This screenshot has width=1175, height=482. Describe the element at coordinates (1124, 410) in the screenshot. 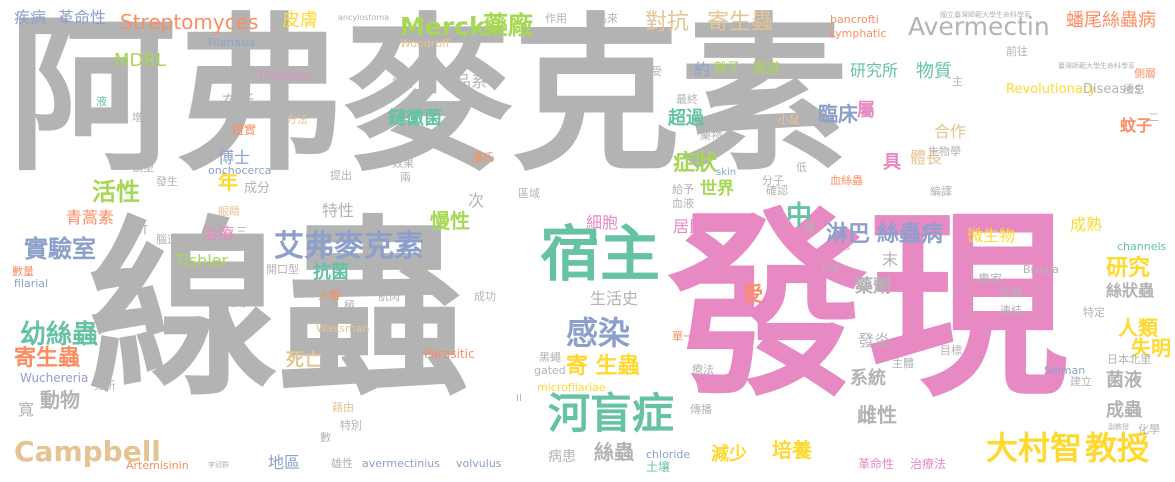

I see `word: 成蟲` at that location.